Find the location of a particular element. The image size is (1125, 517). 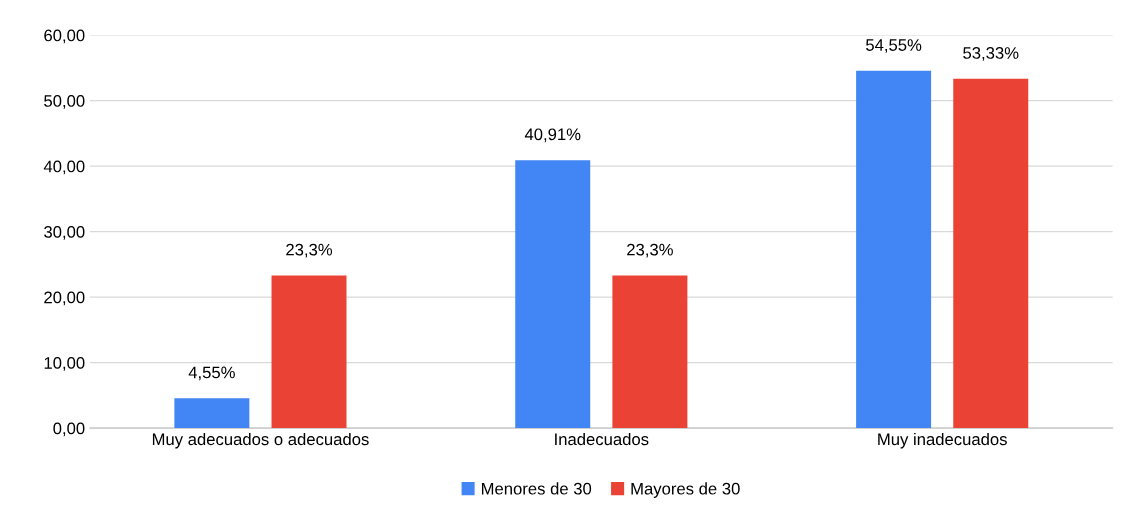

y-tick-label: 50,00 is located at coordinates (64, 102).